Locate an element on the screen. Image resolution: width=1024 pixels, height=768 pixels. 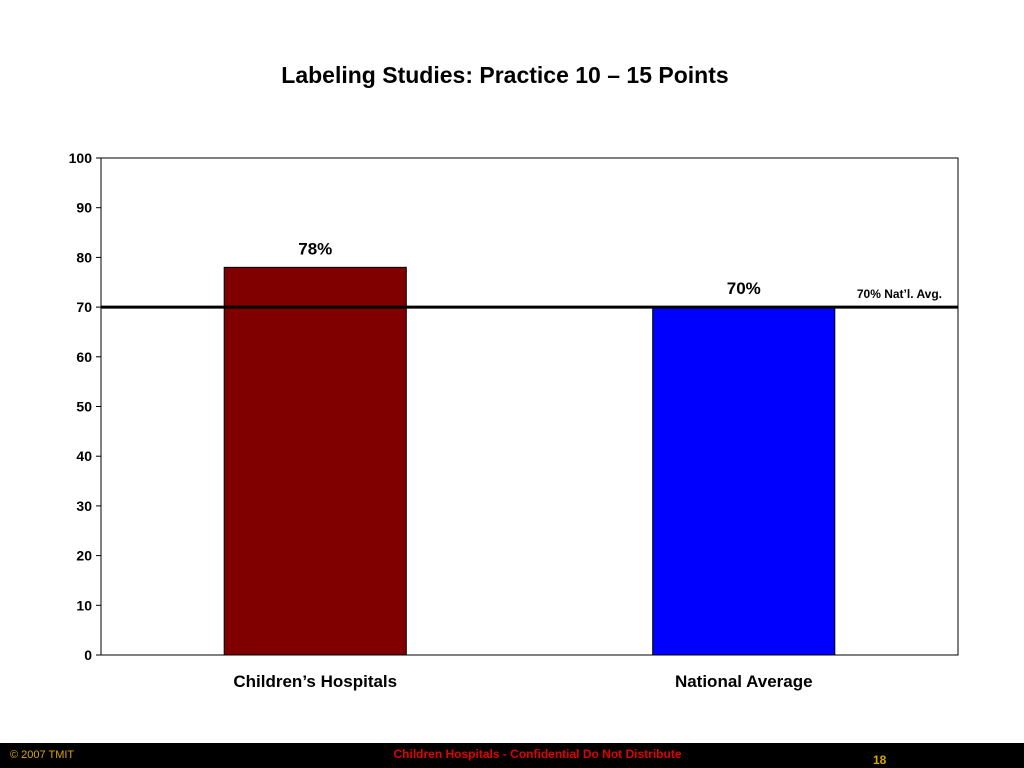
y-tick-label: 30 is located at coordinates (84, 506).